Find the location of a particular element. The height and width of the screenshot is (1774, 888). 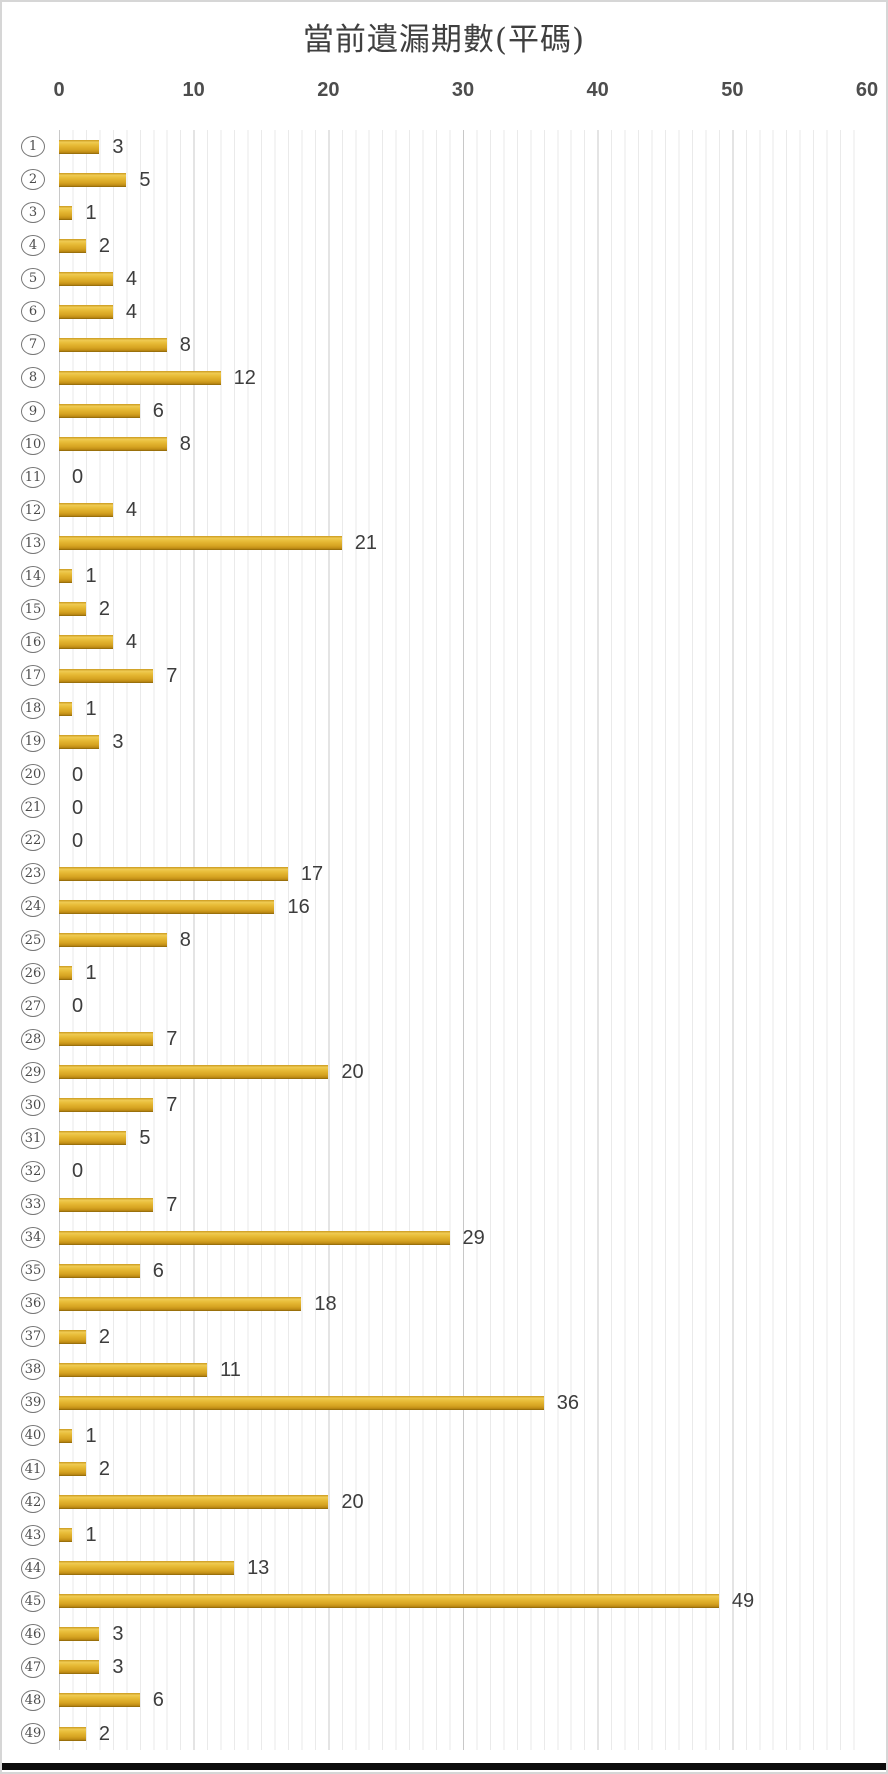

category-cell: 11 is located at coordinates (33, 477).